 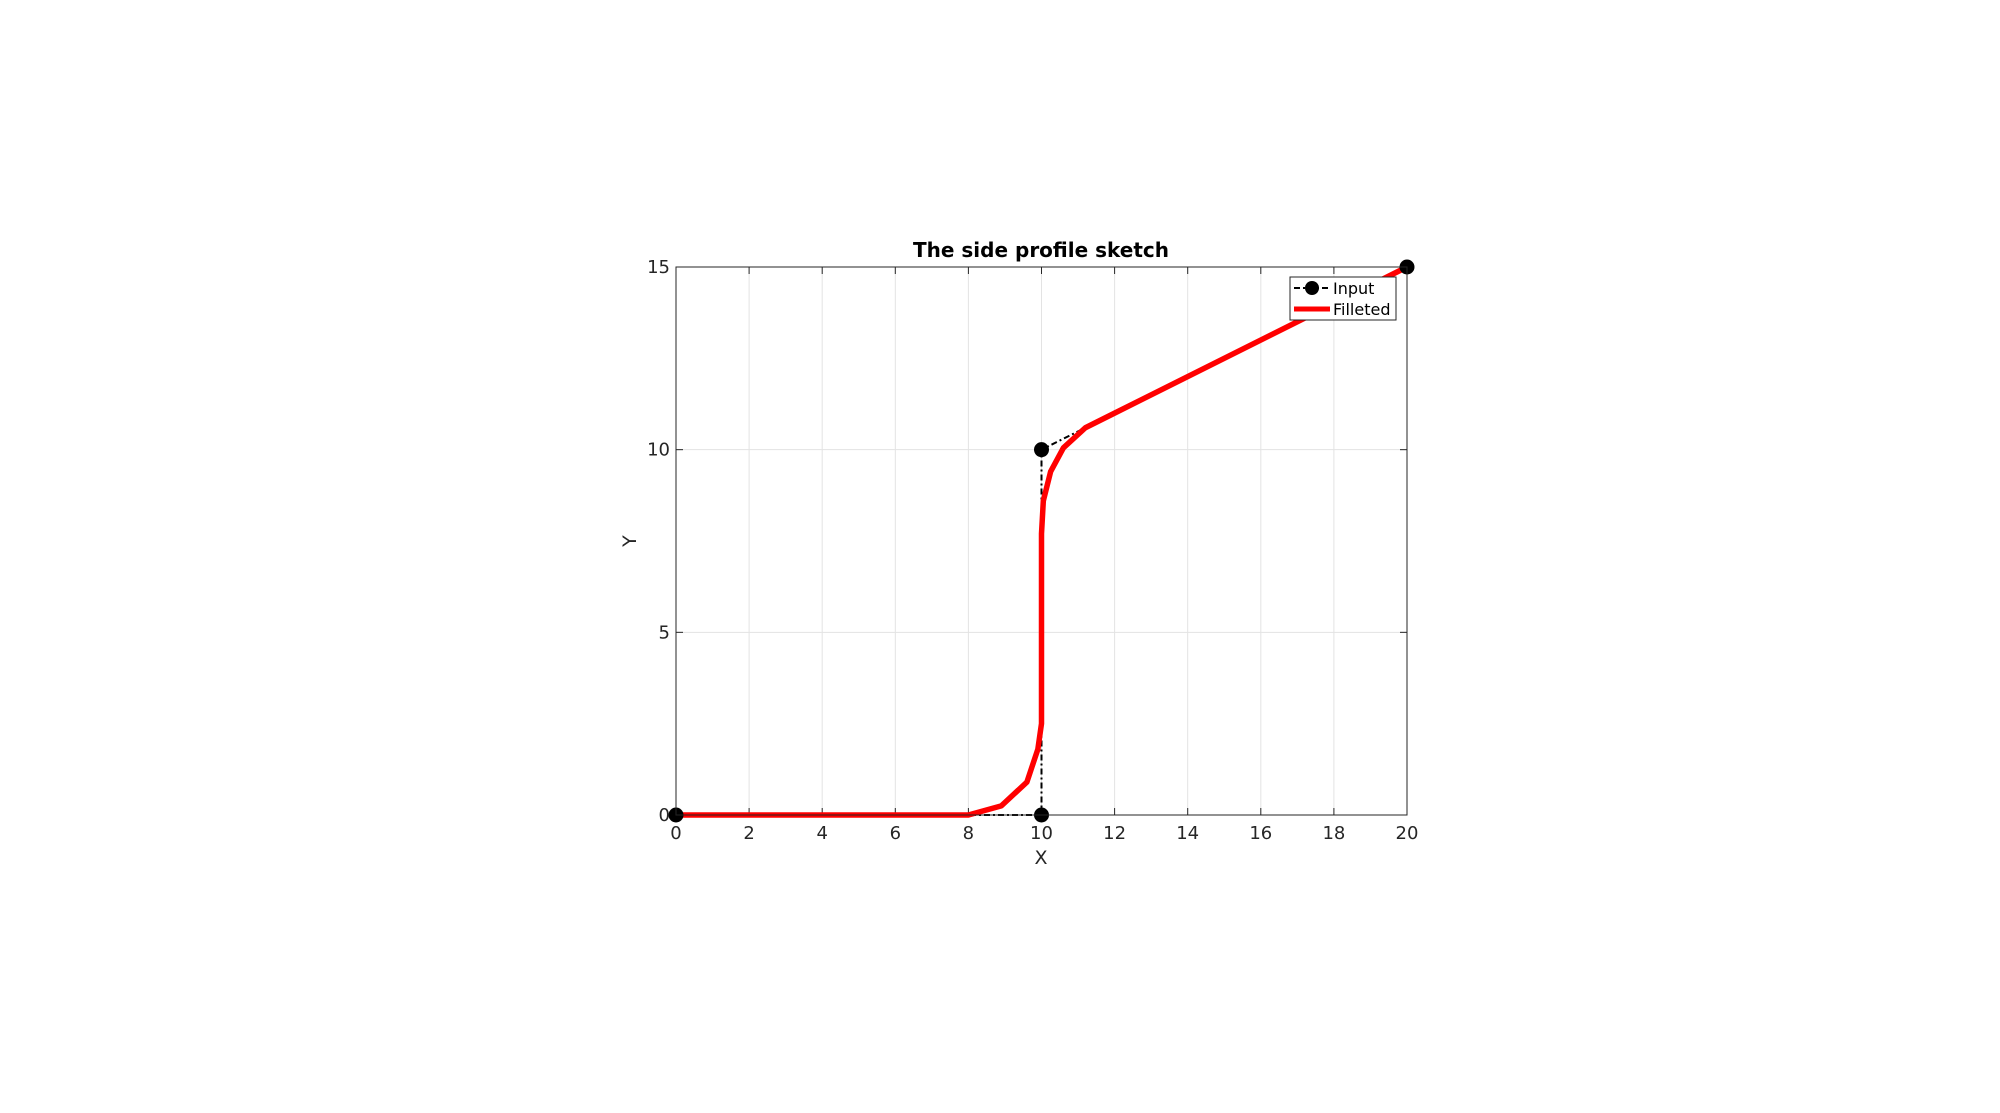 I want to click on x-tick-label: 20, so click(x=1407, y=833).